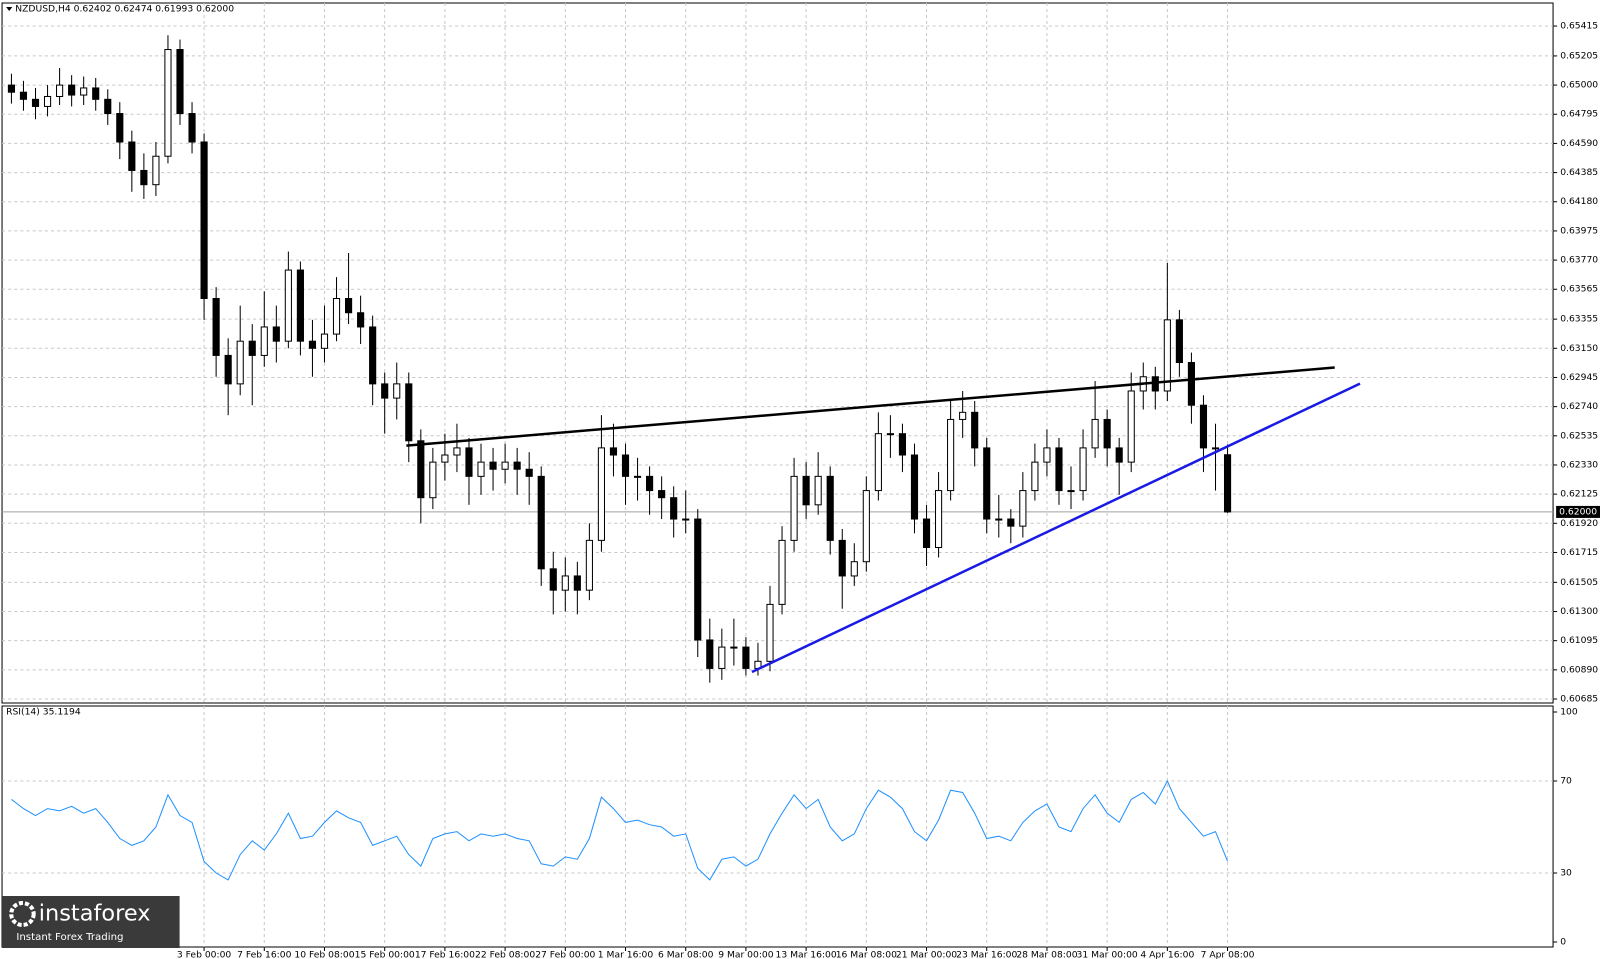 Image resolution: width=1600 pixels, height=959 pixels. I want to click on title-arrow, so click(9, 9).